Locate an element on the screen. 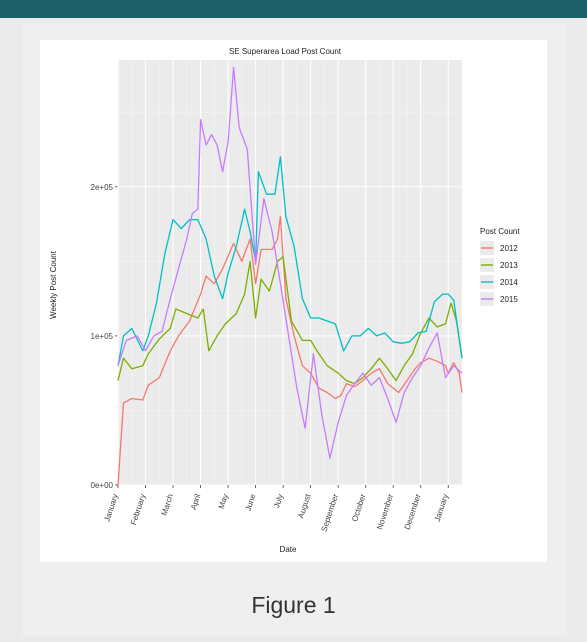 Image resolution: width=587 pixels, height=642 pixels. x-tick-label: May is located at coordinates (223, 501).